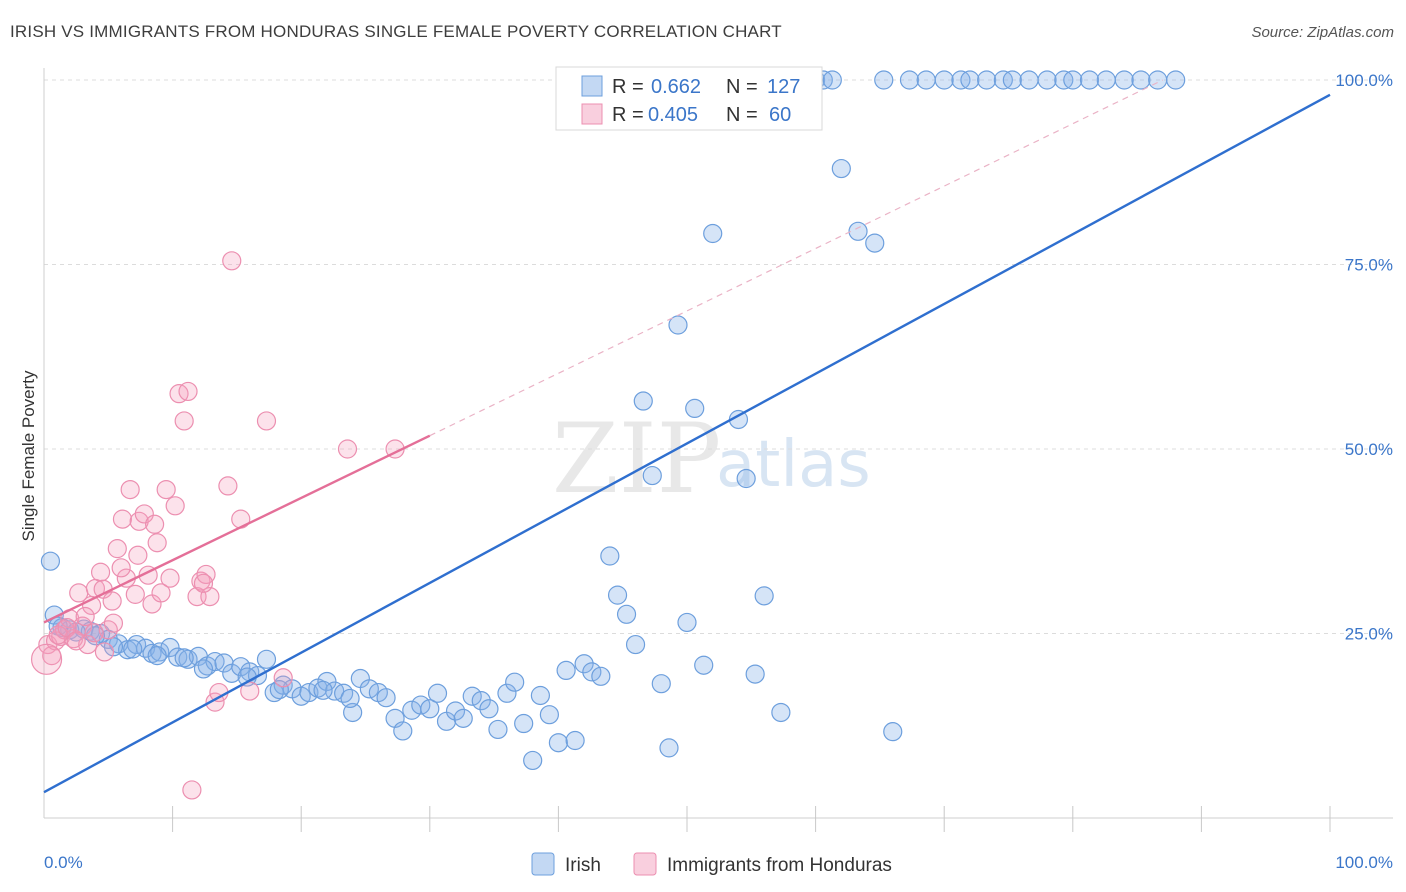 The image size is (1406, 892). What do you see at coordinates (63, 862) in the screenshot?
I see `x-tick-label-min: 0.0%` at bounding box center [63, 862].